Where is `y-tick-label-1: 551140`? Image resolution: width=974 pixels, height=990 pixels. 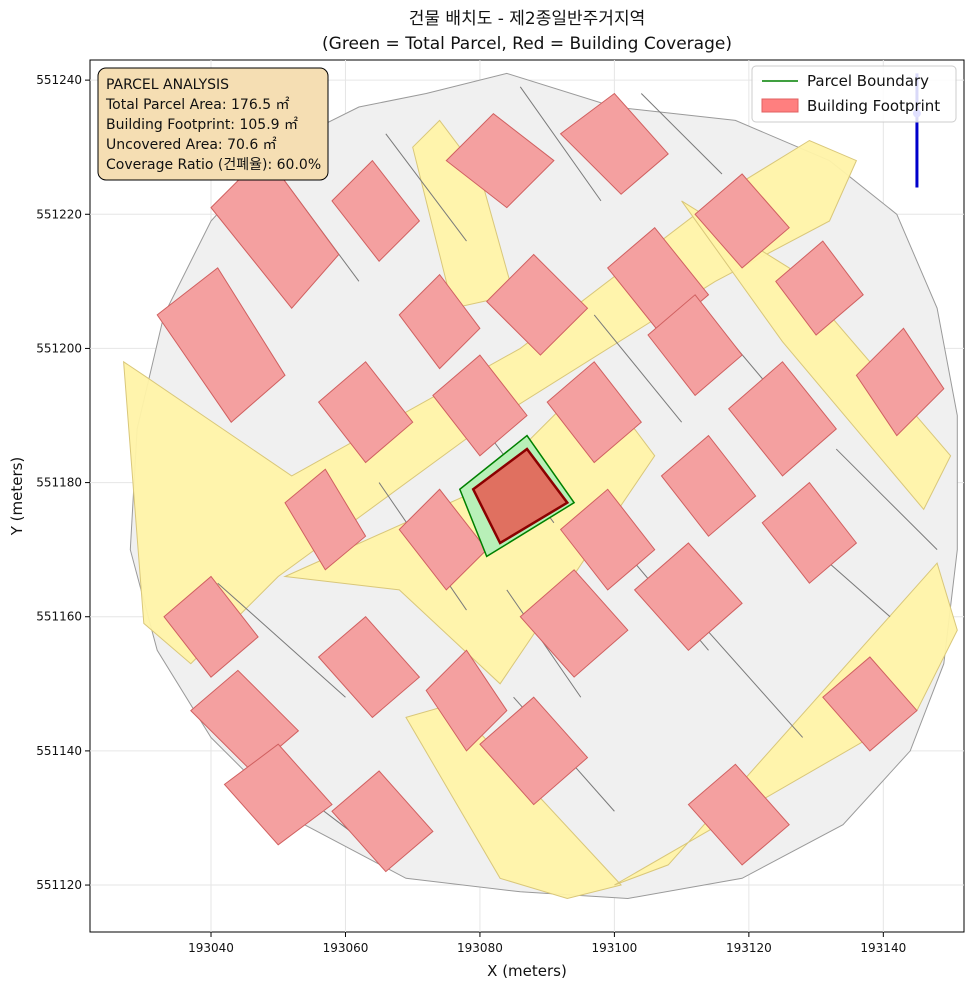
y-tick-label-1: 551140 is located at coordinates (59, 751).